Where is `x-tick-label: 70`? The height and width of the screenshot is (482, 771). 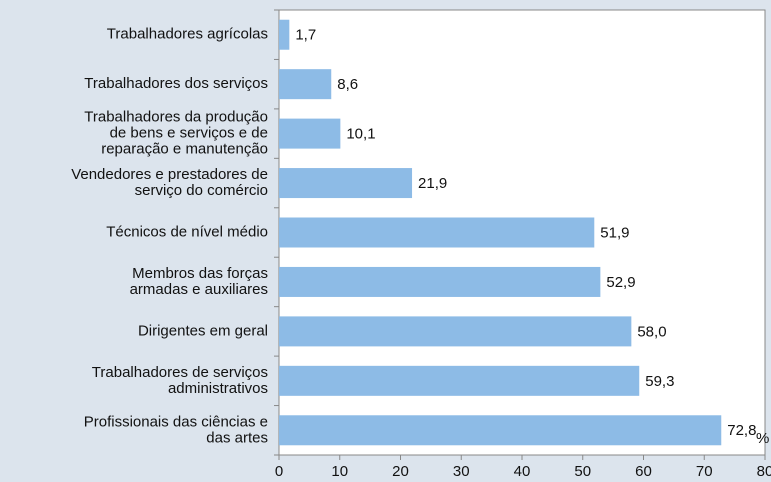
x-tick-label: 70 is located at coordinates (704, 471).